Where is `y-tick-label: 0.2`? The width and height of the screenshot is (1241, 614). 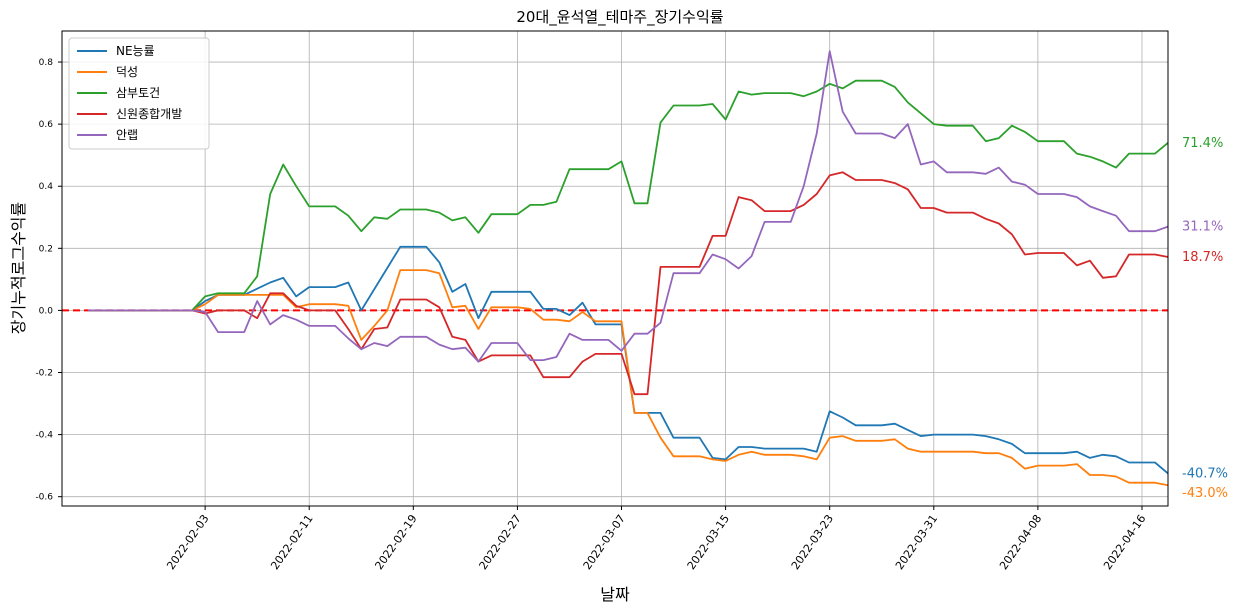
y-tick-label: 0.2 is located at coordinates (46, 249).